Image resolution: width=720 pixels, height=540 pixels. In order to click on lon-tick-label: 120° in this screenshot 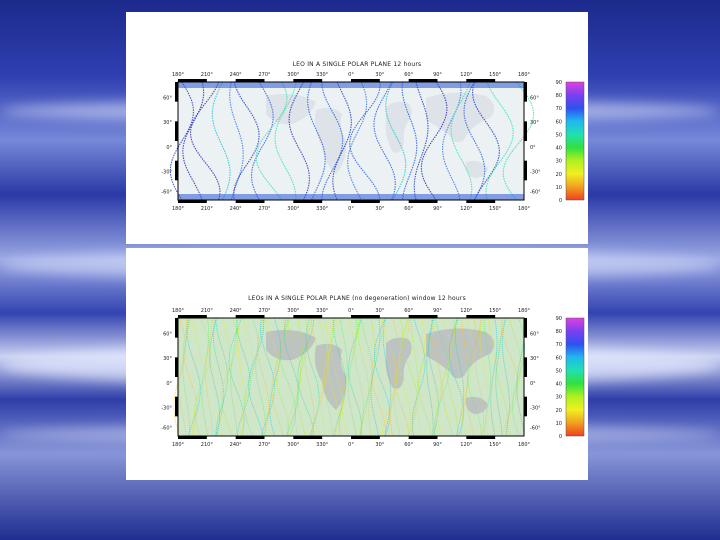, I will do `click(466, 311)`.